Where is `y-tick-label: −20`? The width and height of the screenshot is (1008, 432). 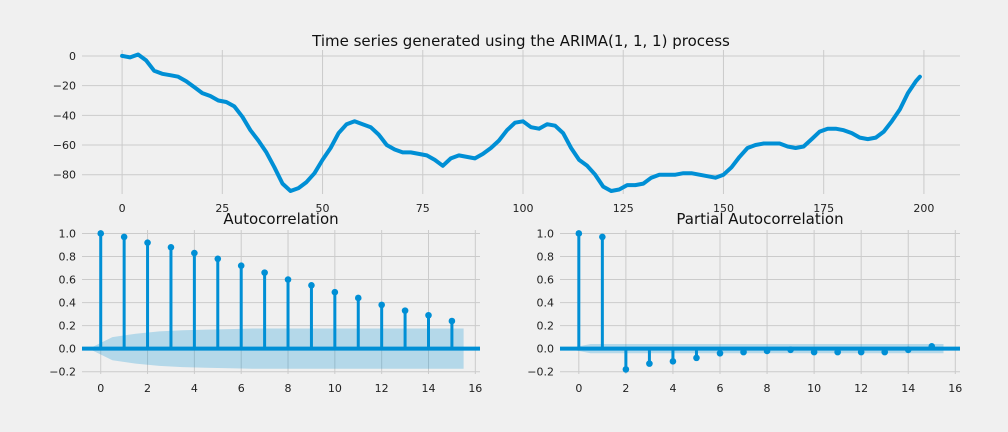
y-tick-label: −20 is located at coordinates (64, 86).